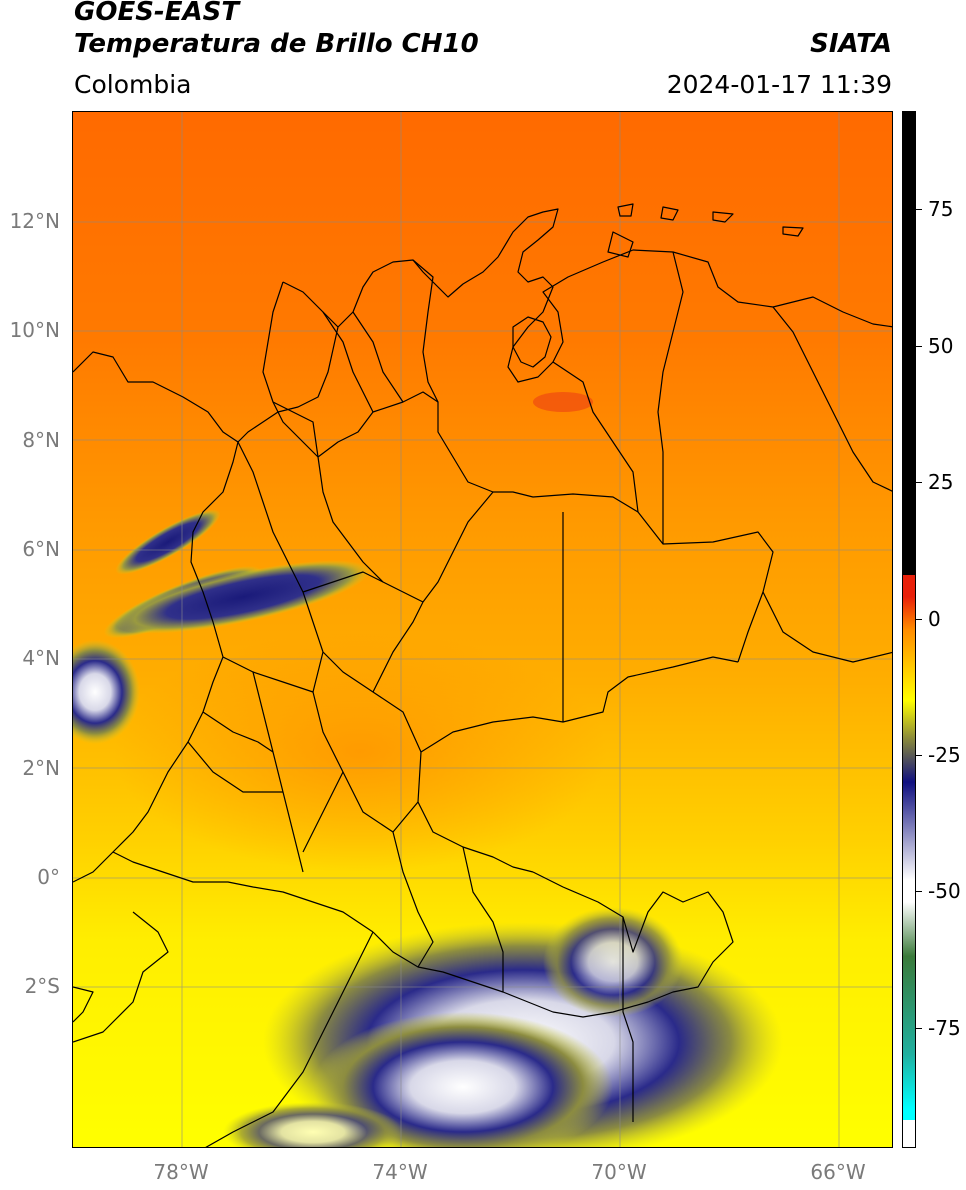 The width and height of the screenshot is (966, 1190). What do you see at coordinates (941, 346) in the screenshot?
I see `colorbar-tick-label: 50` at bounding box center [941, 346].